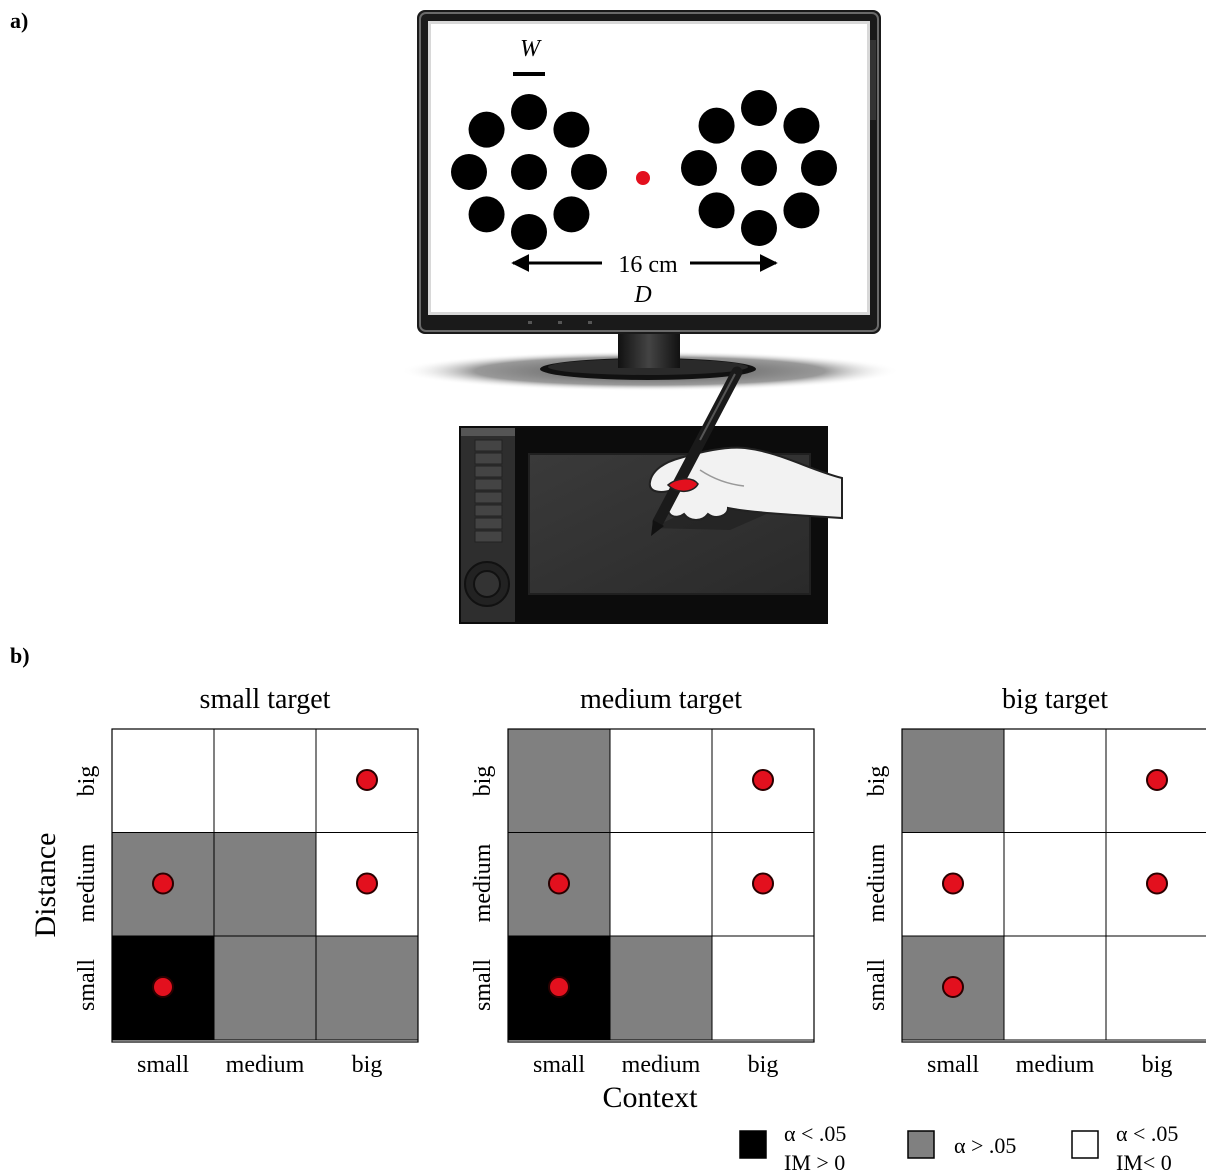  I want to click on distance-label: D, so click(642, 295).